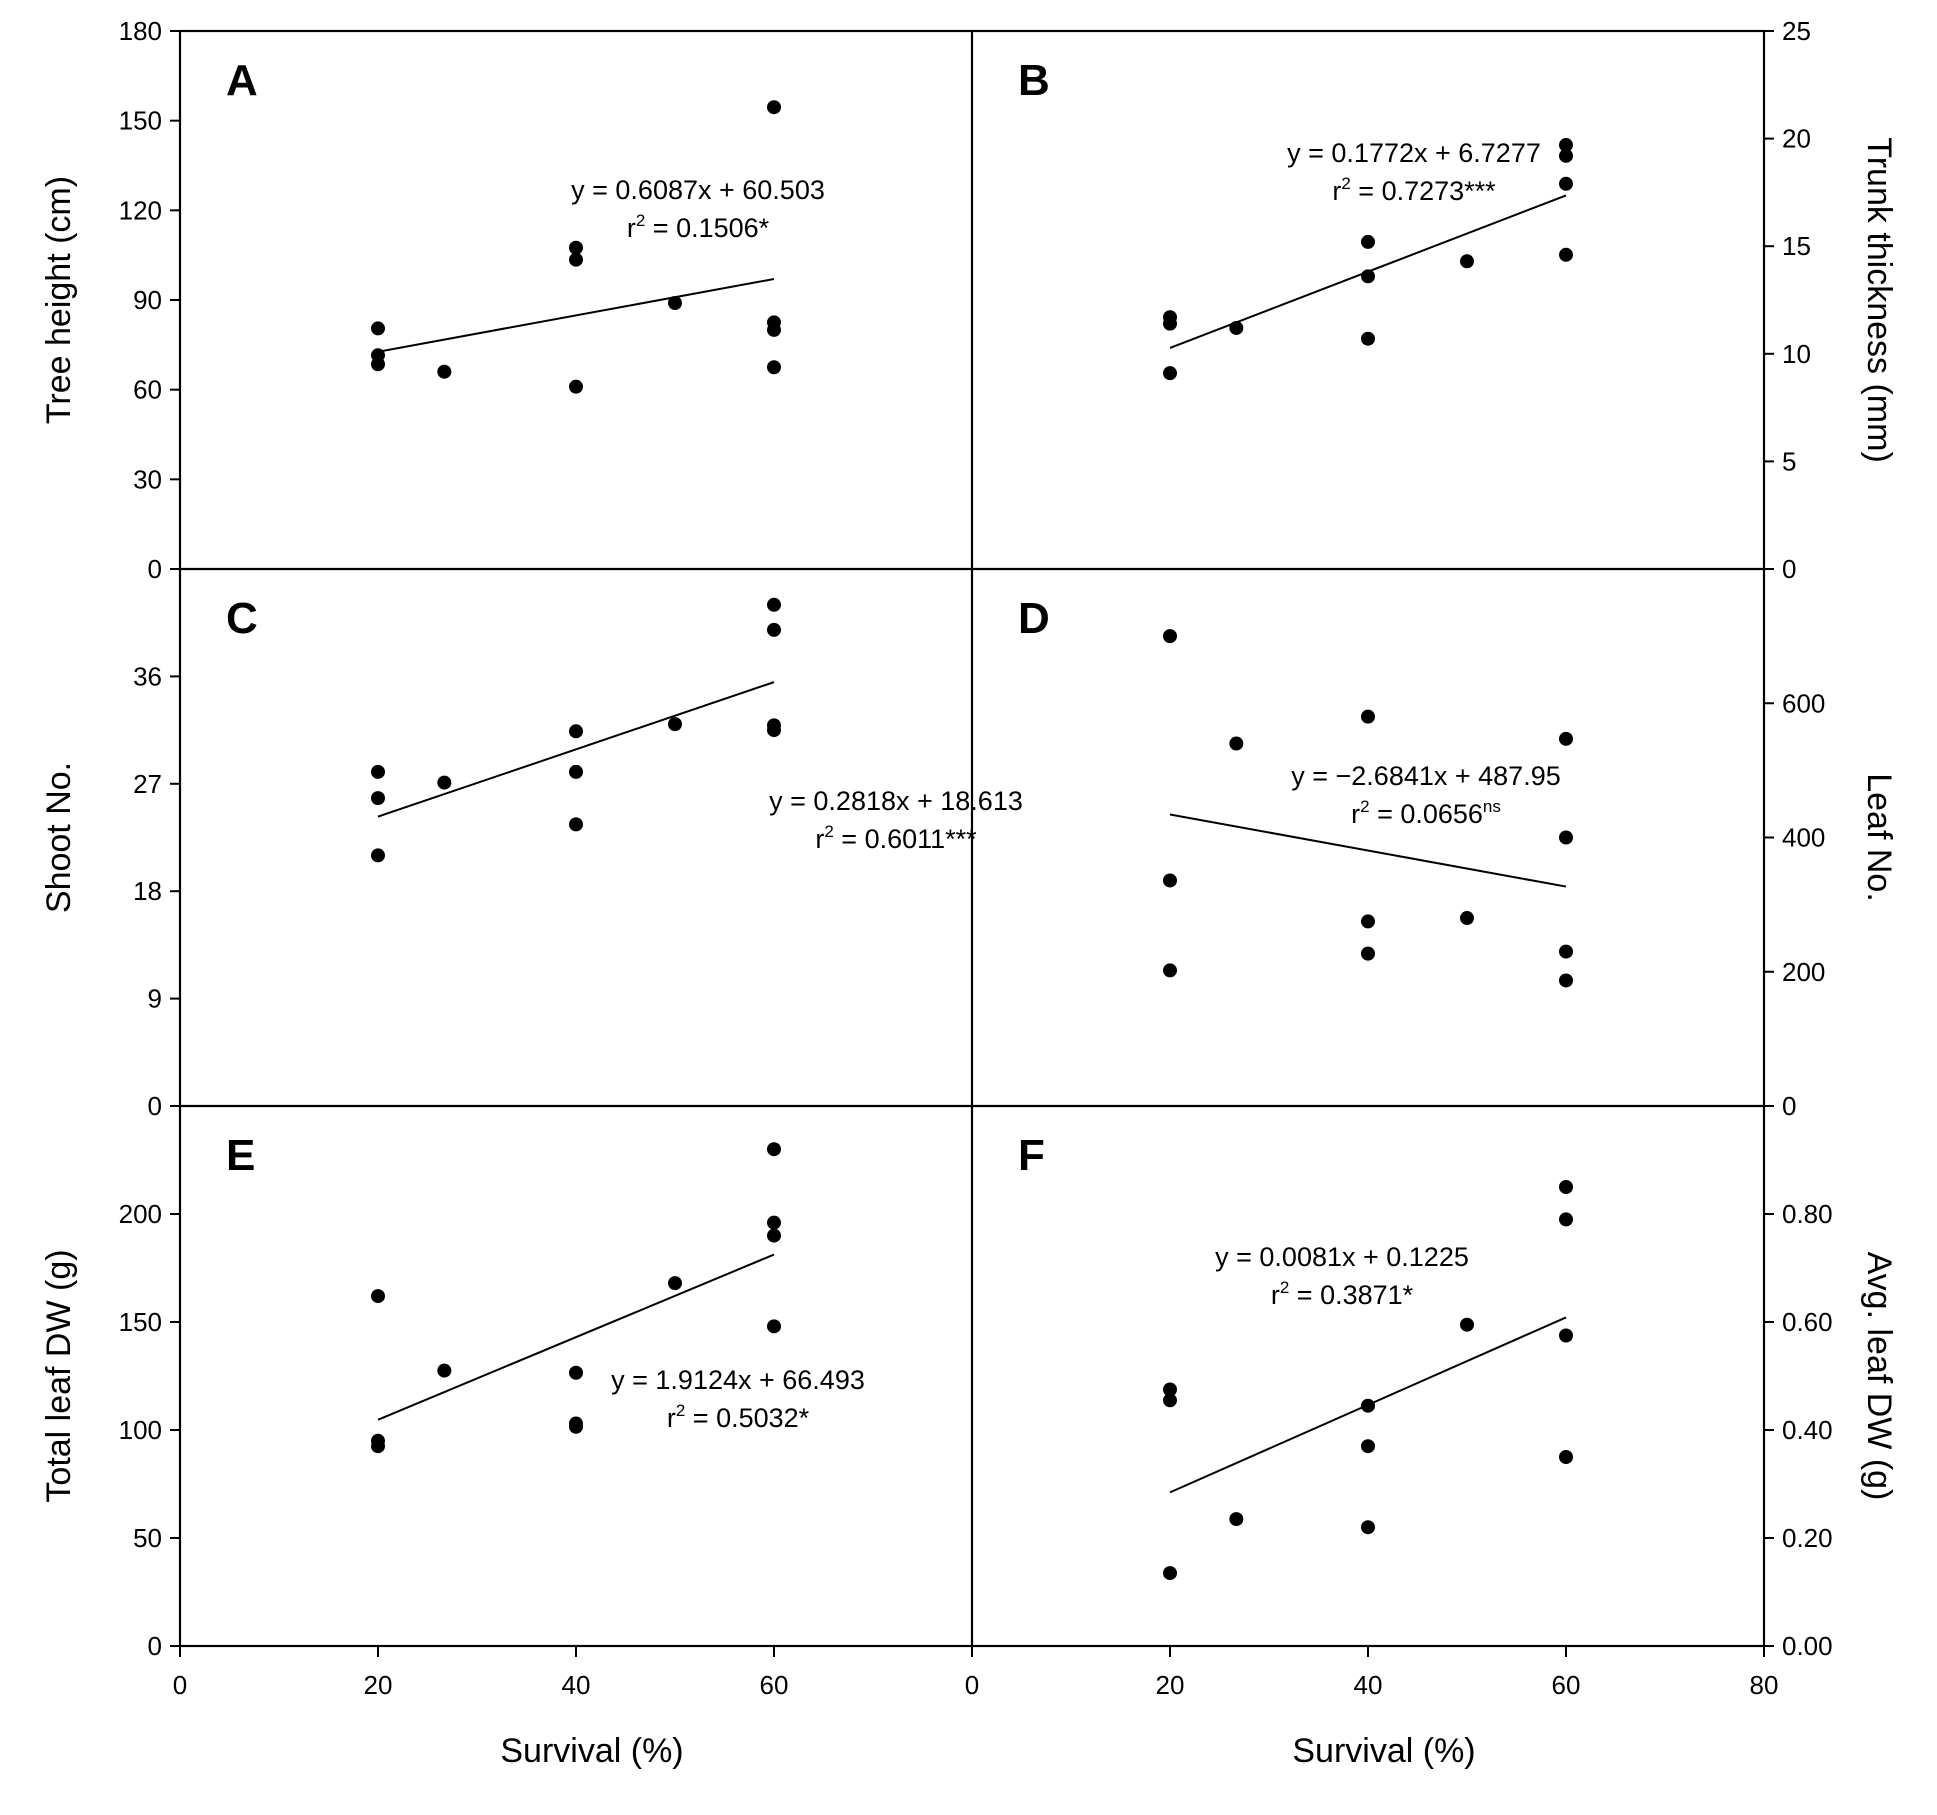 The image size is (1937, 1815). Describe the element at coordinates (1879, 837) in the screenshot. I see `y-axis-title: Leaf No.` at that location.